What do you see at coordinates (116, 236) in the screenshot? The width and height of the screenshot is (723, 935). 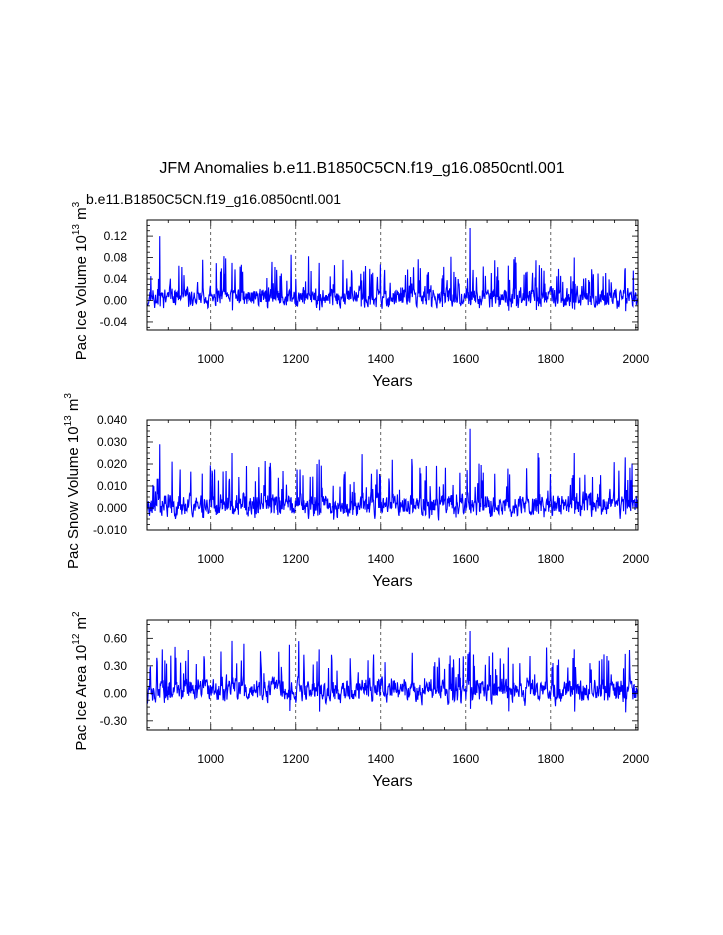 I see `y-tick-label: 0.12` at bounding box center [116, 236].